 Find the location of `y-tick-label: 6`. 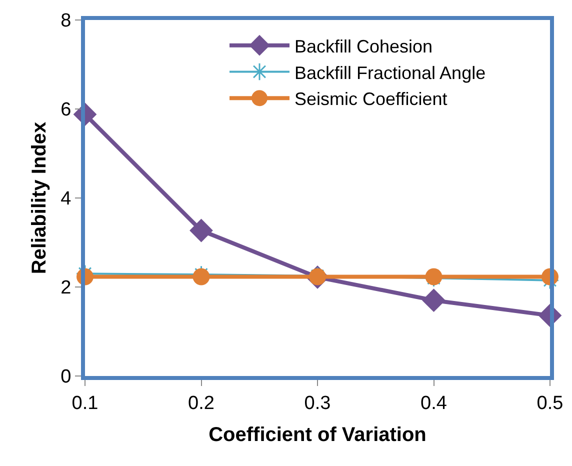

y-tick-label: 6 is located at coordinates (66, 110).